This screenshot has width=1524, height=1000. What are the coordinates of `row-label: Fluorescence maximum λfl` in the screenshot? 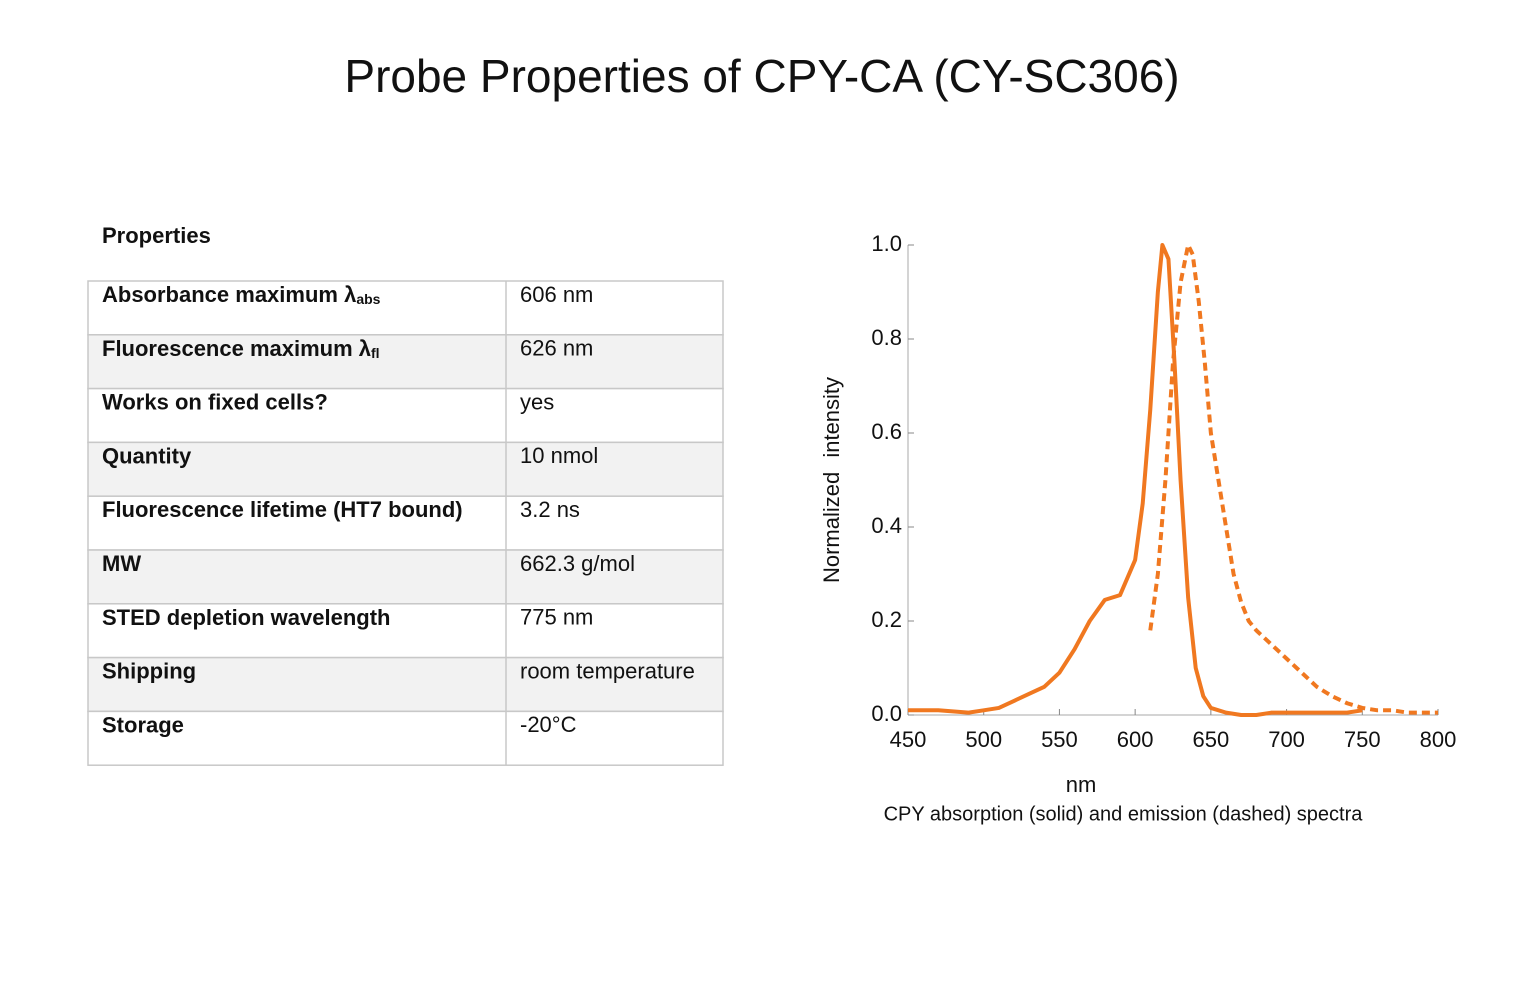 It's located at (241, 348).